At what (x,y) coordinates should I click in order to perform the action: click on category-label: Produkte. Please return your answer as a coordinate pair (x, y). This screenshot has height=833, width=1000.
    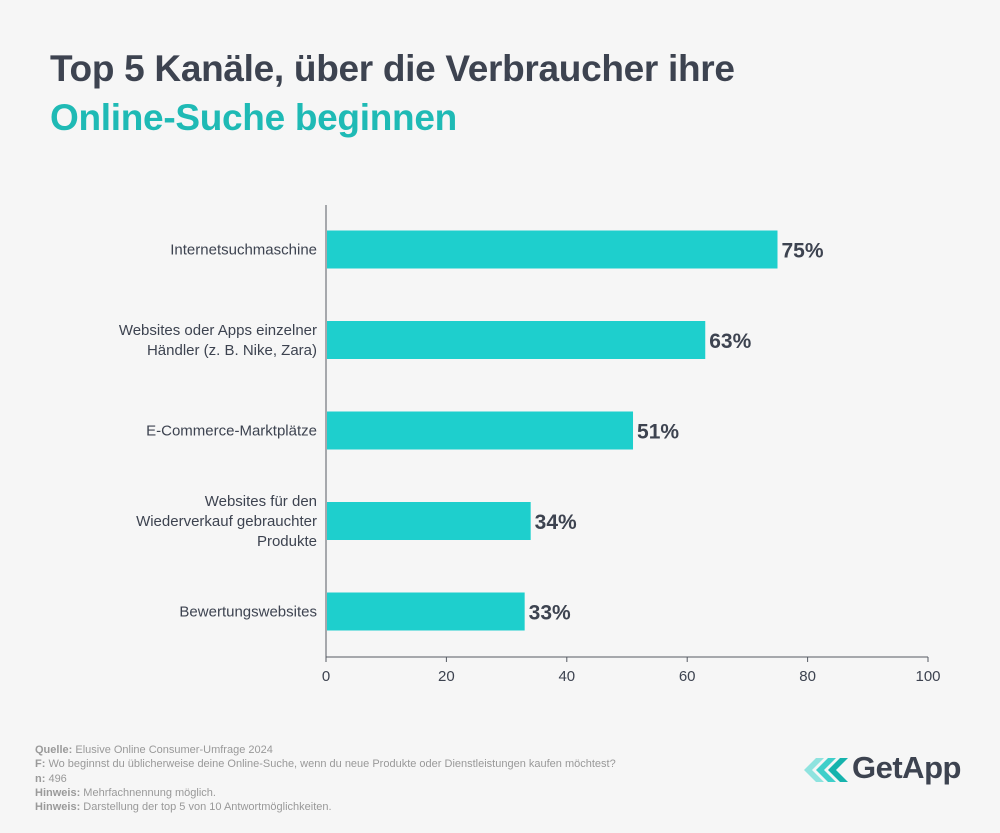
    Looking at the image, I should click on (287, 541).